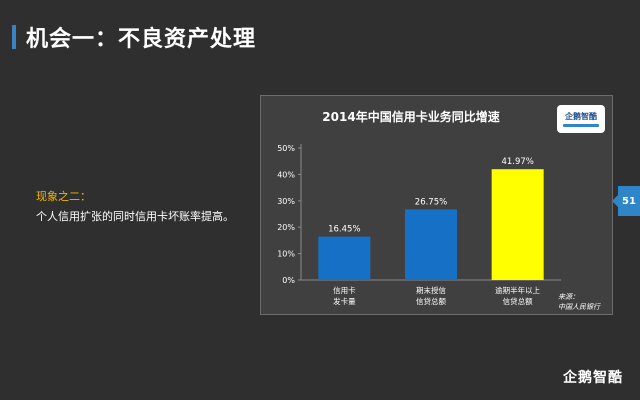 Image resolution: width=640 pixels, height=400 pixels. Describe the element at coordinates (286, 174) in the screenshot. I see `y-tick-label: 40%` at that location.